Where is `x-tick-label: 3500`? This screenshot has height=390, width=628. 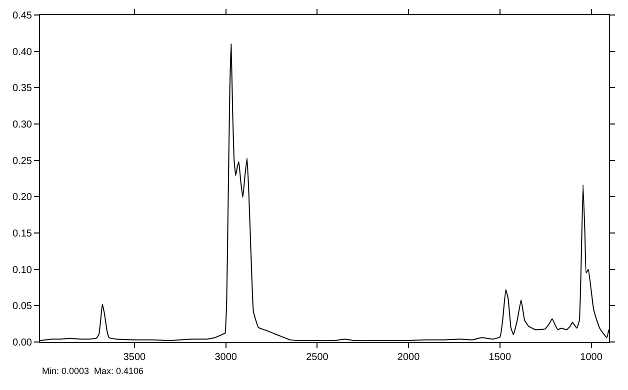 x-tick-label: 3500 is located at coordinates (134, 357).